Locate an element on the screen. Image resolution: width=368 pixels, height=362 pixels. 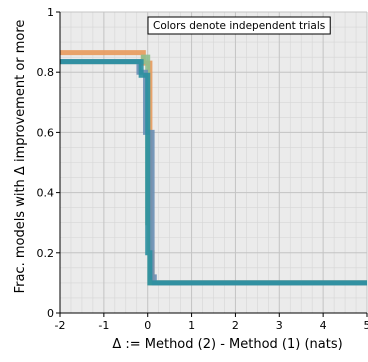
x-tick-label: 5 is located at coordinates (366, 325).